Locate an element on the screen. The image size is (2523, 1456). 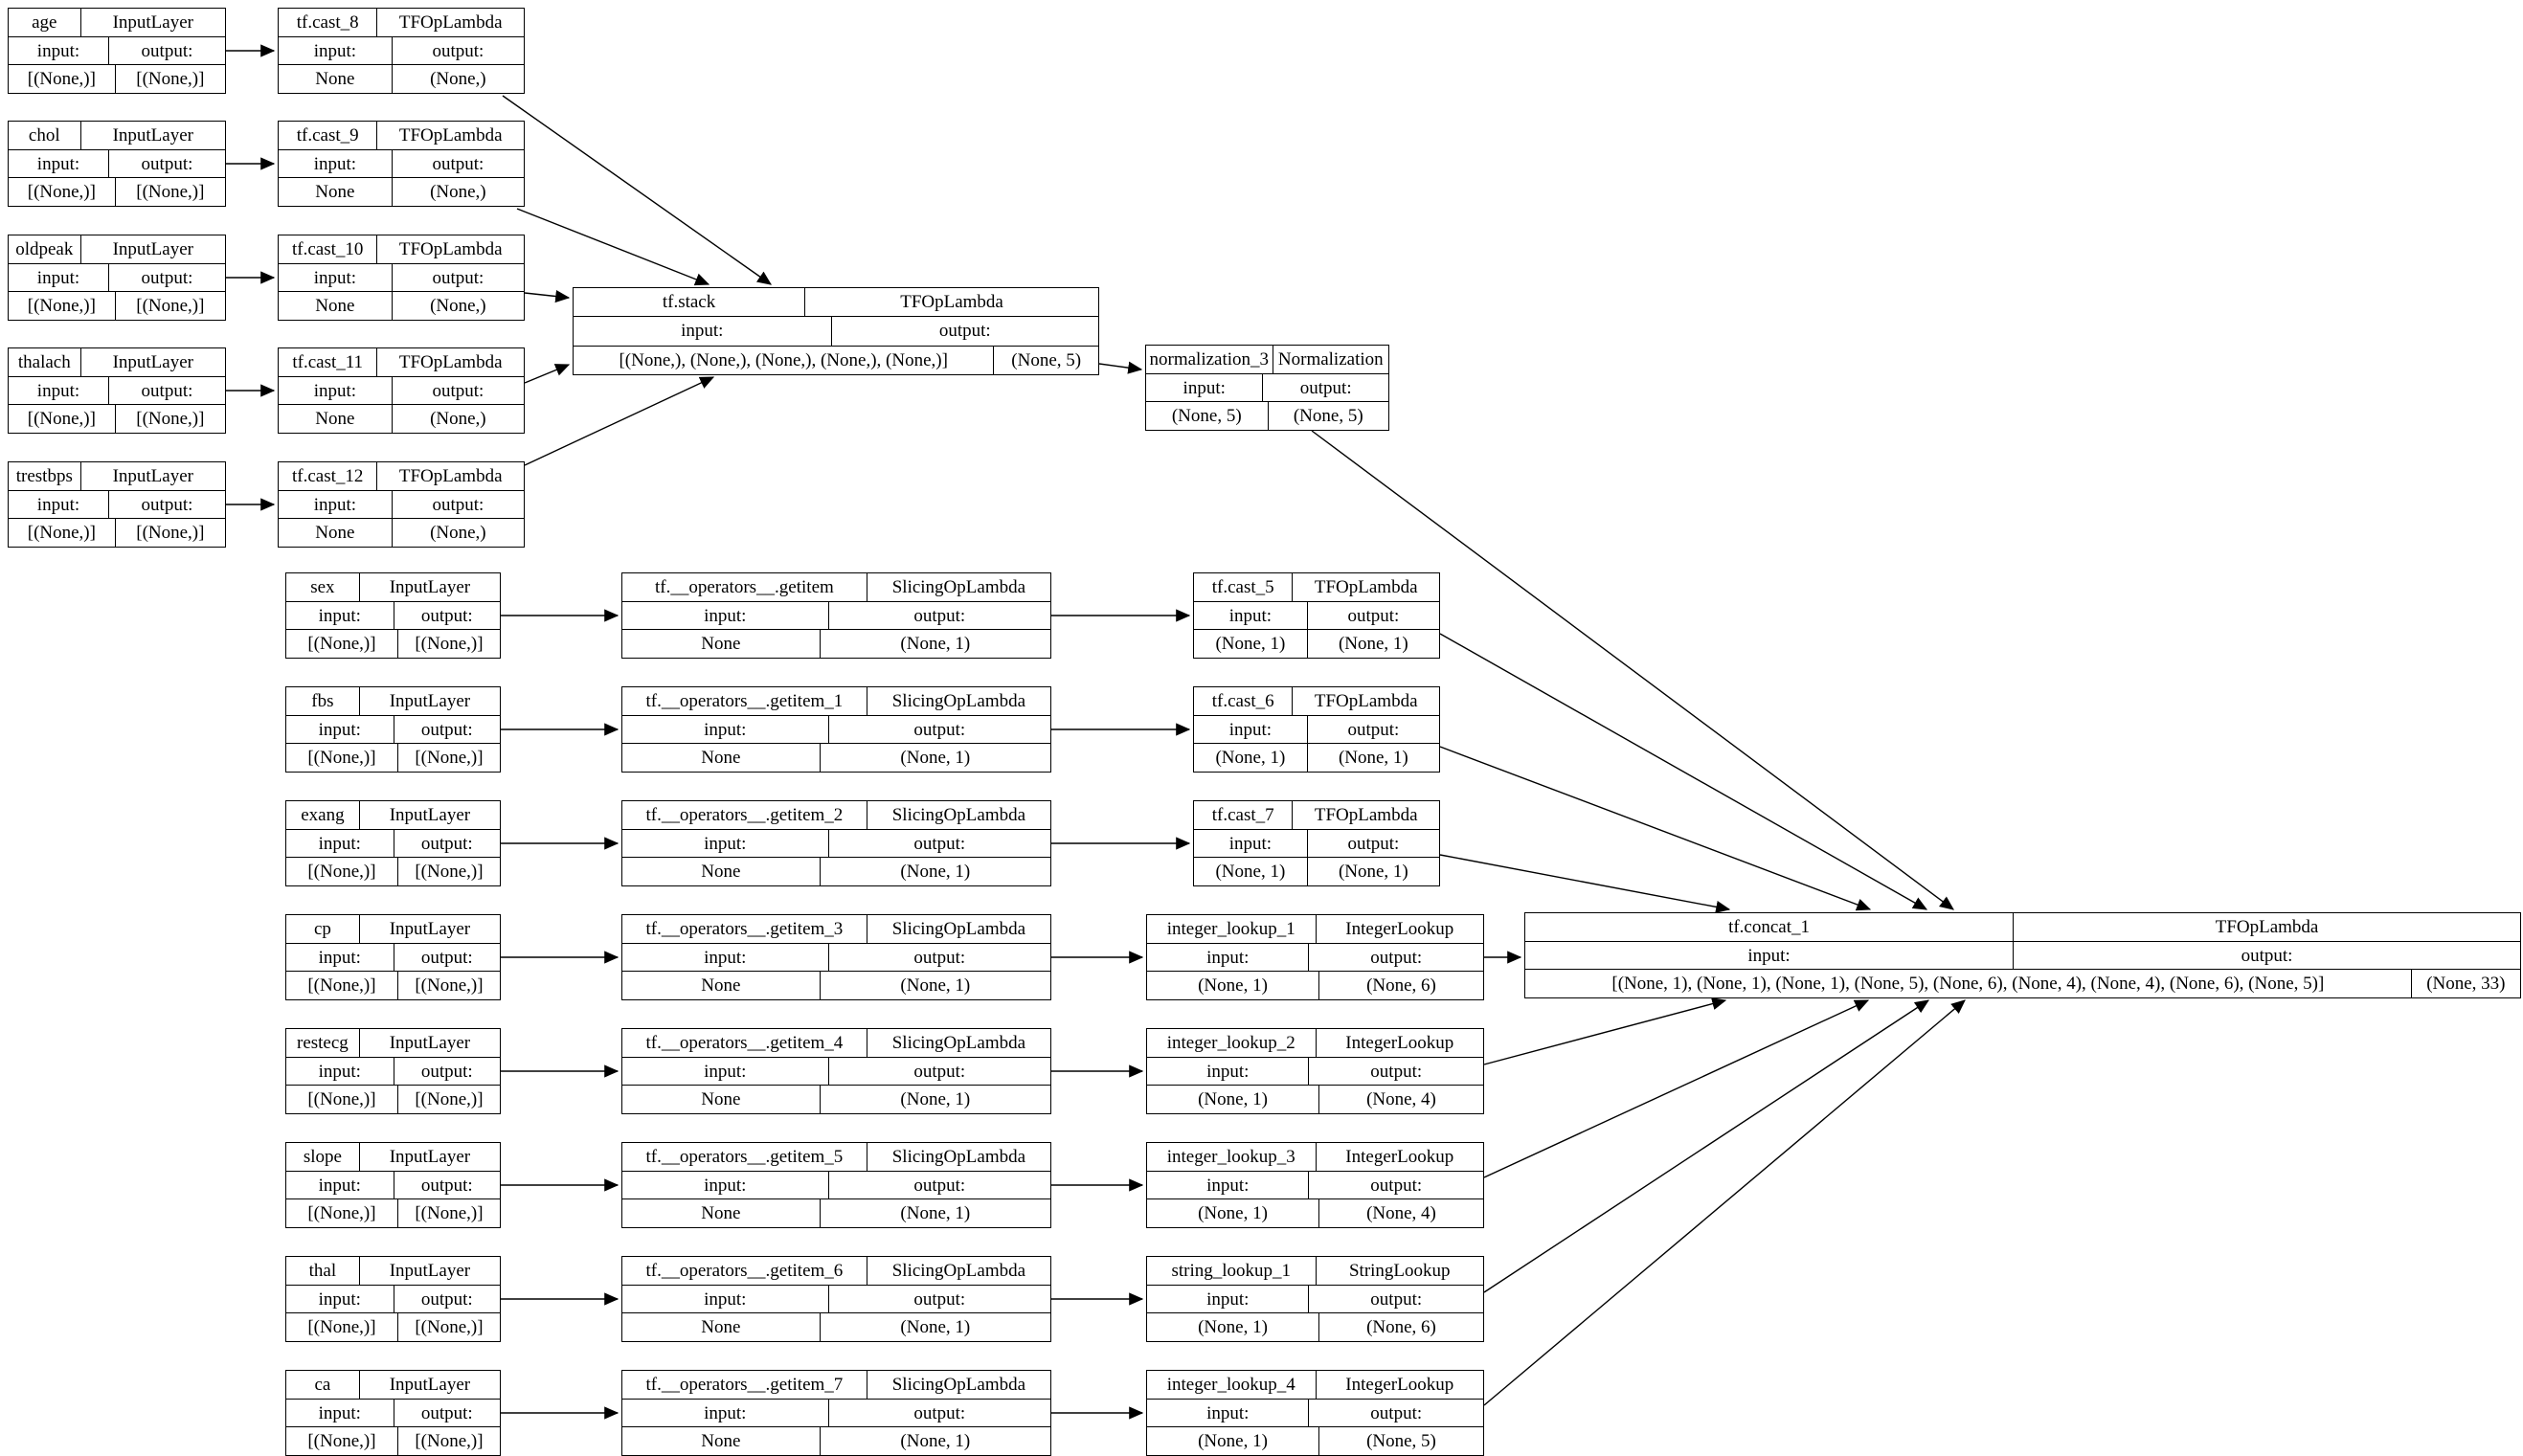
layer-name: tf.cast_9 is located at coordinates (328, 135).